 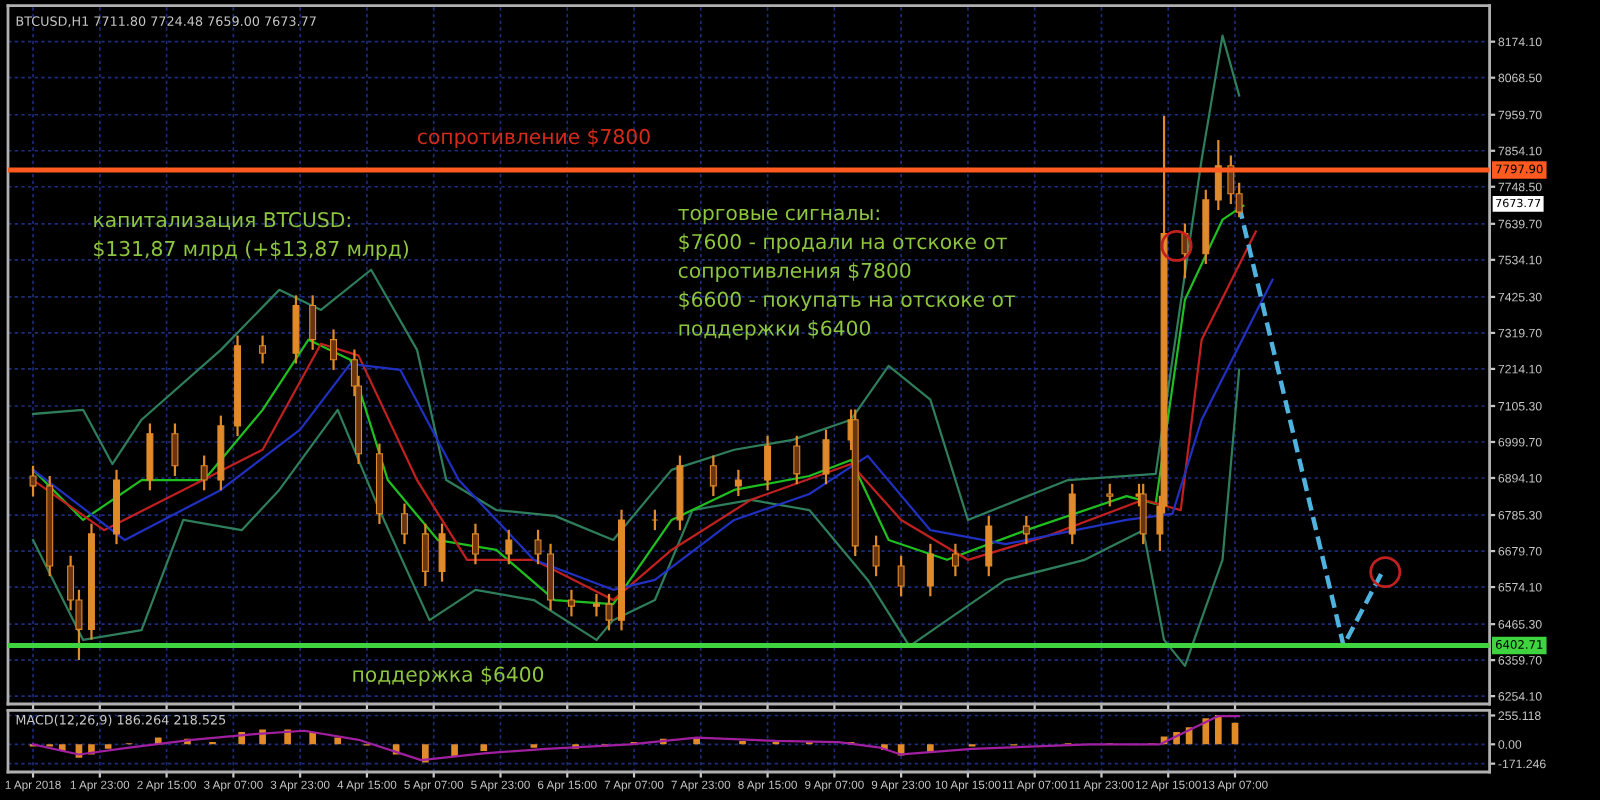 What do you see at coordinates (251, 236) in the screenshot?
I see `annotation: капитализация BTCUSD: $131,87 млрд (+$13,87 млрд)` at bounding box center [251, 236].